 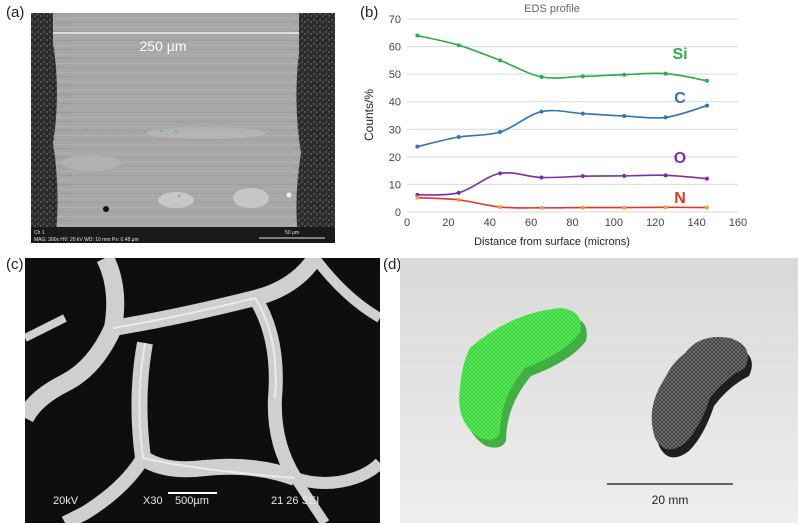 What do you see at coordinates (395, 158) in the screenshot?
I see `y-tick-label: 20` at bounding box center [395, 158].